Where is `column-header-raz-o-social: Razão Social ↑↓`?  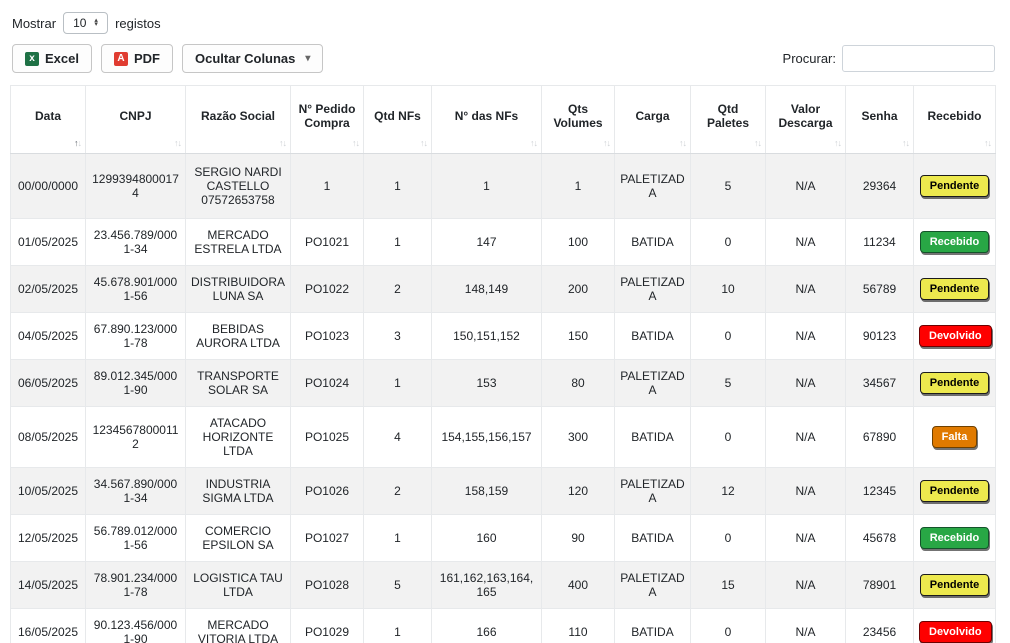 column-header-raz-o-social: Razão Social ↑↓ is located at coordinates (238, 119).